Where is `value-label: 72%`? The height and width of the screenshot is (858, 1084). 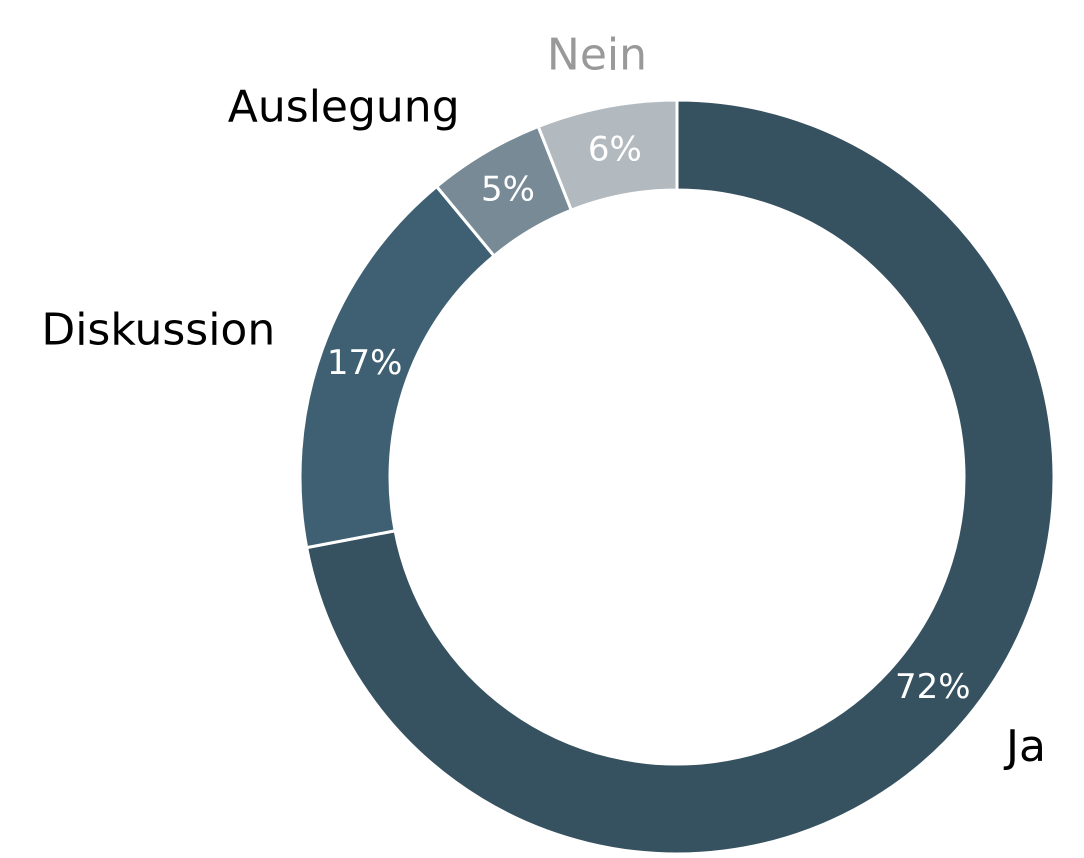
value-label: 72% is located at coordinates (933, 687).